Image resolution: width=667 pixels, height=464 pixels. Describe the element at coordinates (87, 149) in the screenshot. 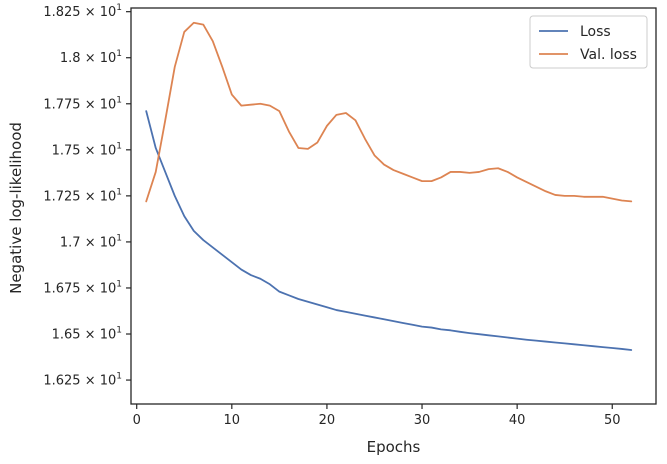

I see `y-tick-label: 1.75 × 10¹` at that location.